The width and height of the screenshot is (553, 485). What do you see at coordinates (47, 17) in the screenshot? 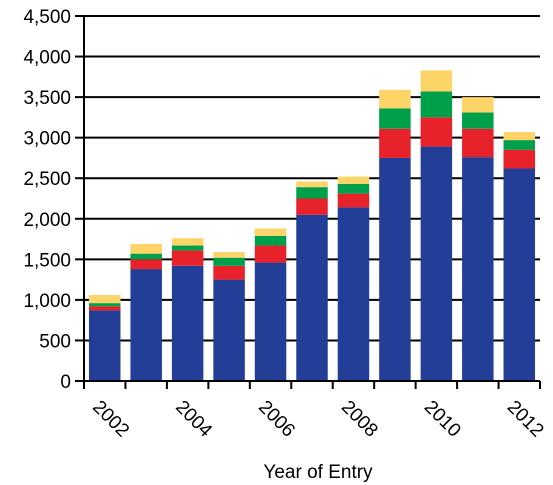
I see `y-tick-label: 4,500` at bounding box center [47, 17].